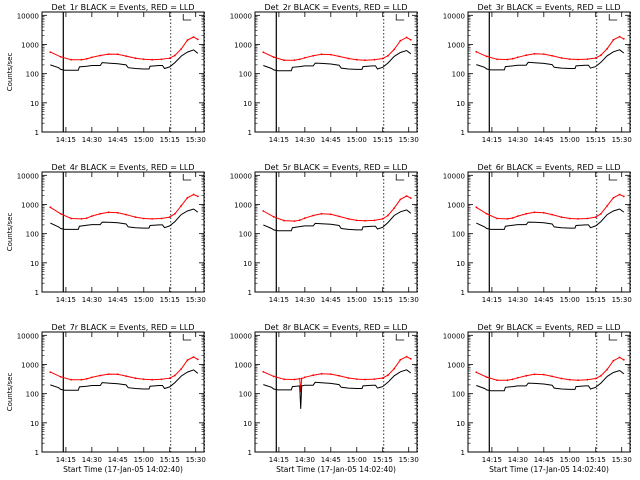  What do you see at coordinates (548, 327) in the screenshot?
I see `panel-title: Det_9r BLACK = Events, RED = LLD` at bounding box center [548, 327].